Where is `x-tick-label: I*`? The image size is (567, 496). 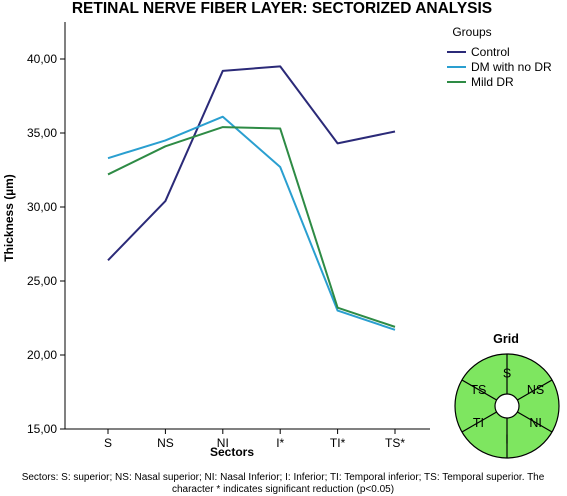
x-tick-label: I* is located at coordinates (280, 443).